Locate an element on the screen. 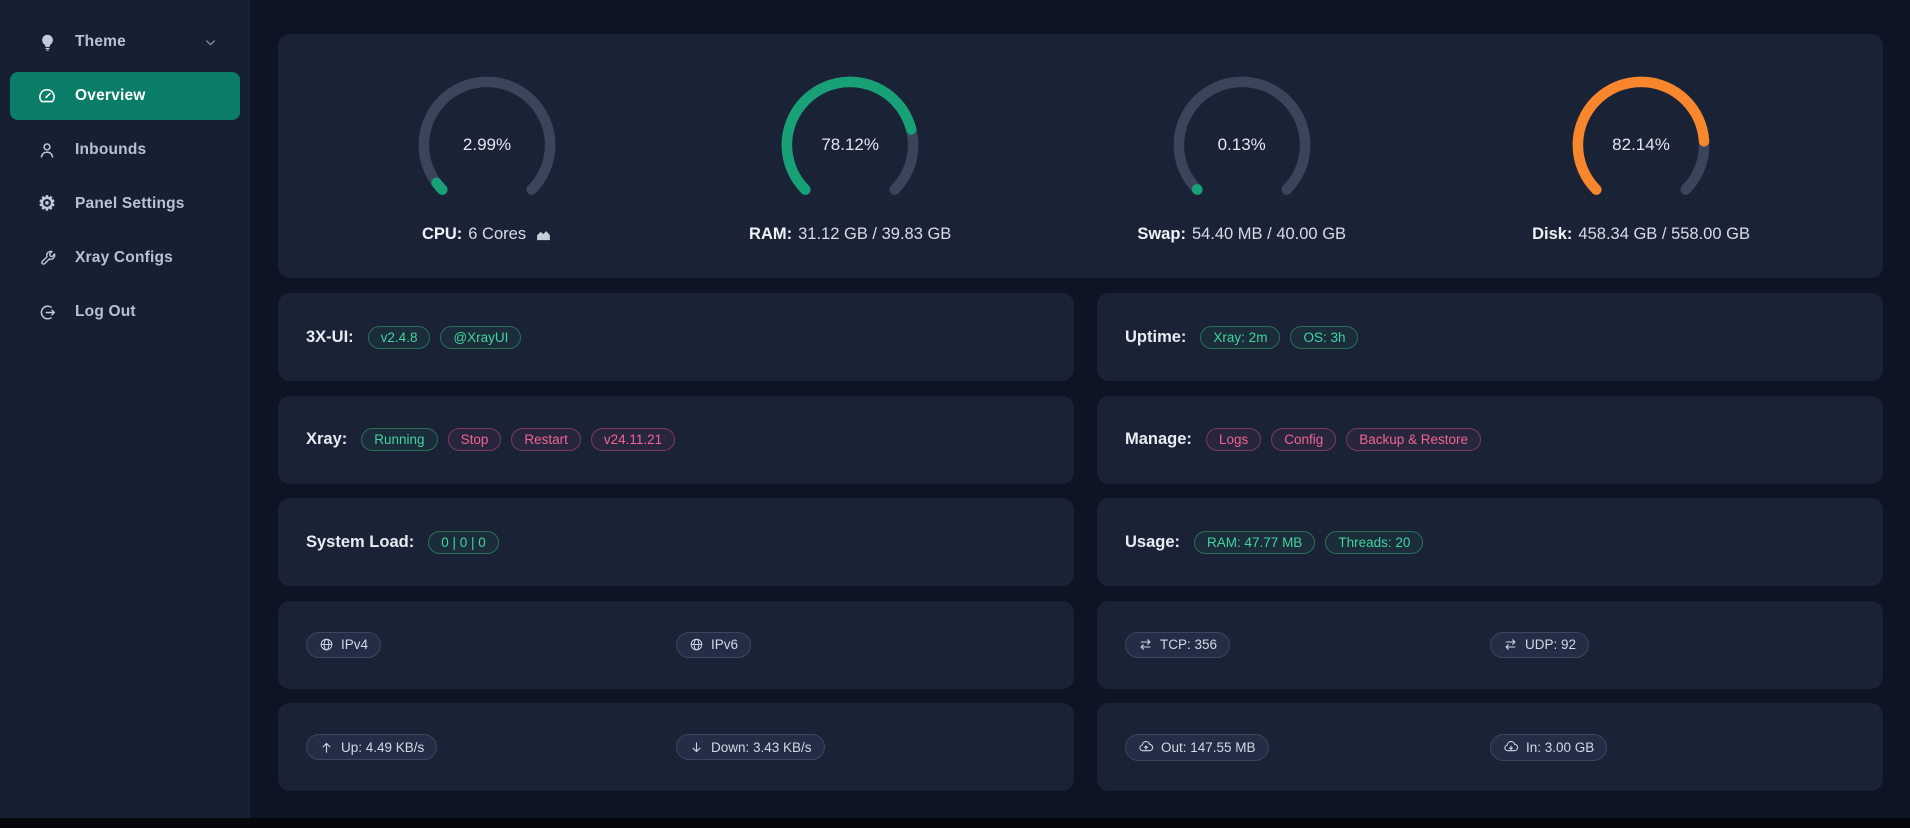 This screenshot has height=828, width=1910. sidebar-item-log-out: Log Out is located at coordinates (125, 312).